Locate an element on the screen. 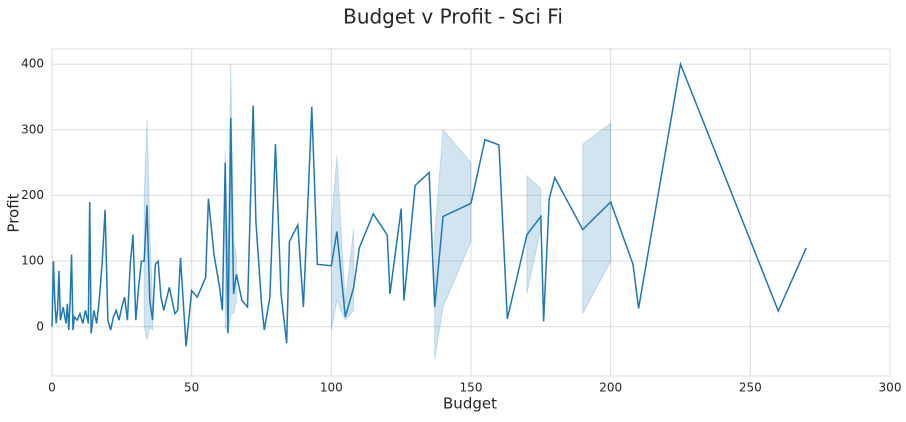 This screenshot has height=422, width=906. x-tick-label: 150 is located at coordinates (471, 388).